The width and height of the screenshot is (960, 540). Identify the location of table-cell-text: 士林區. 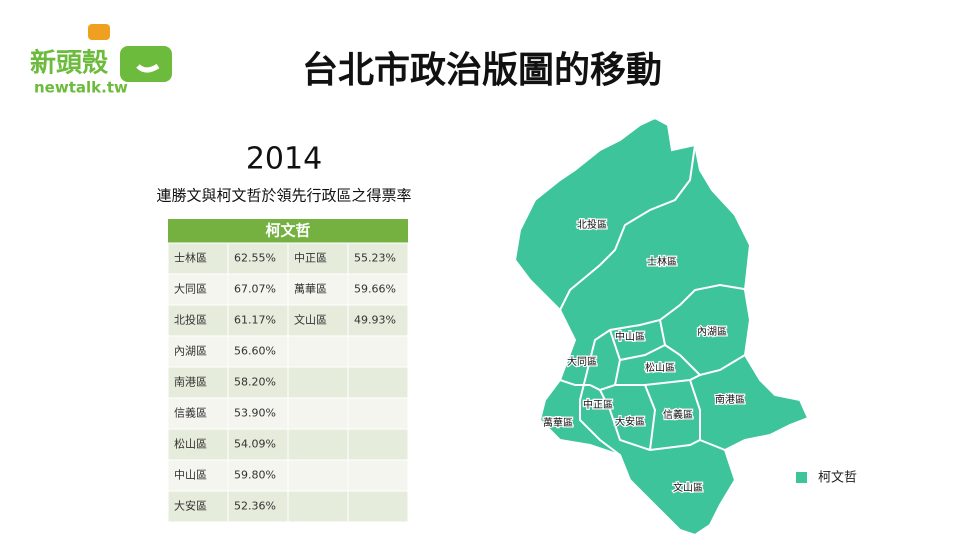
(190, 258).